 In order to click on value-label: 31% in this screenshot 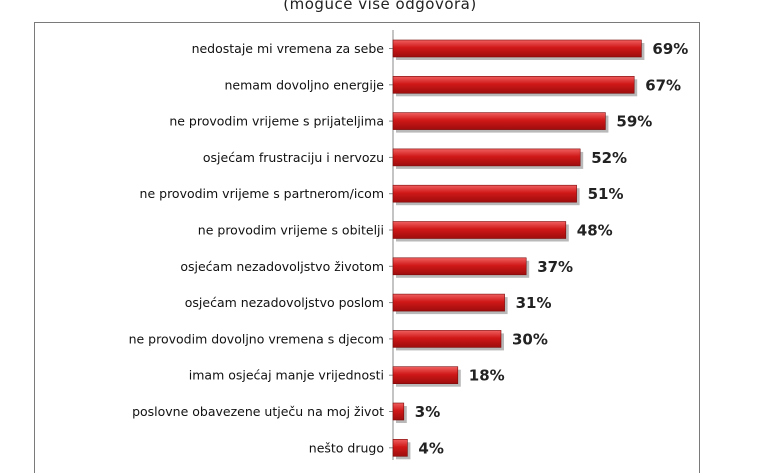, I will do `click(534, 303)`.